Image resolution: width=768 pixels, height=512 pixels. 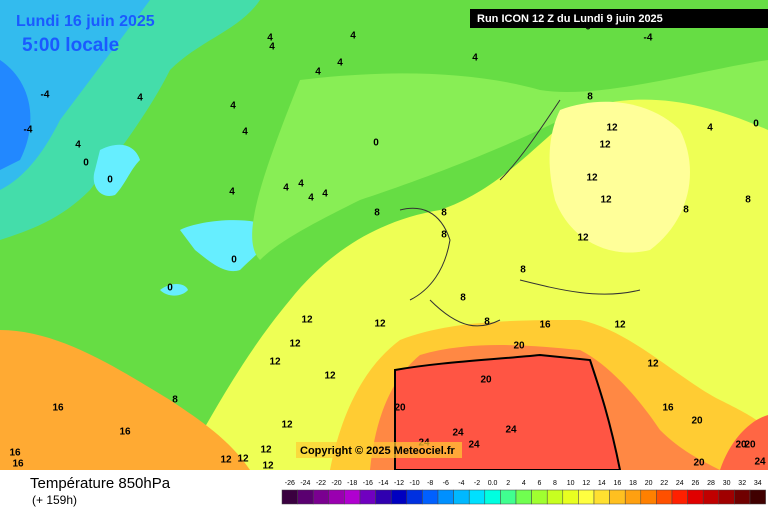 What do you see at coordinates (85, 21) in the screenshot?
I see `map-date: Lundi 16 juin 2025` at bounding box center [85, 21].